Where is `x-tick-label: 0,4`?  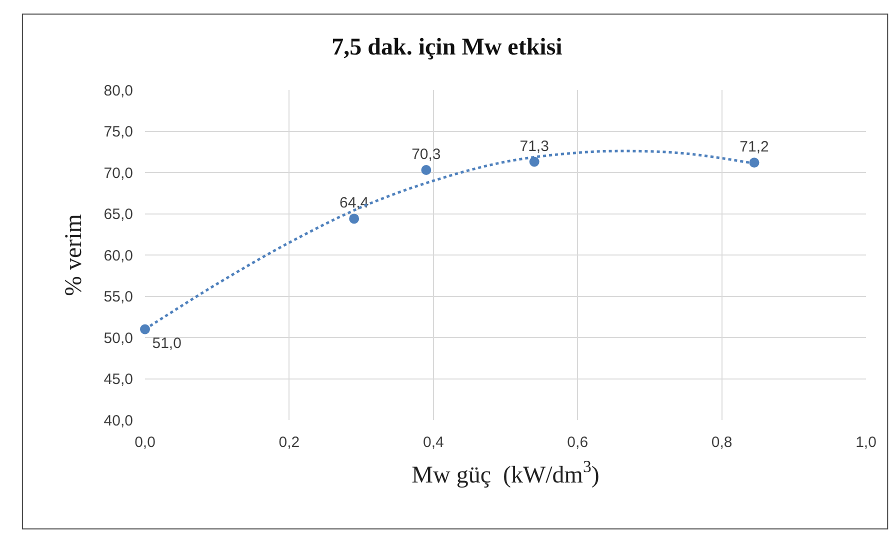 x-tick-label: 0,4 is located at coordinates (433, 442).